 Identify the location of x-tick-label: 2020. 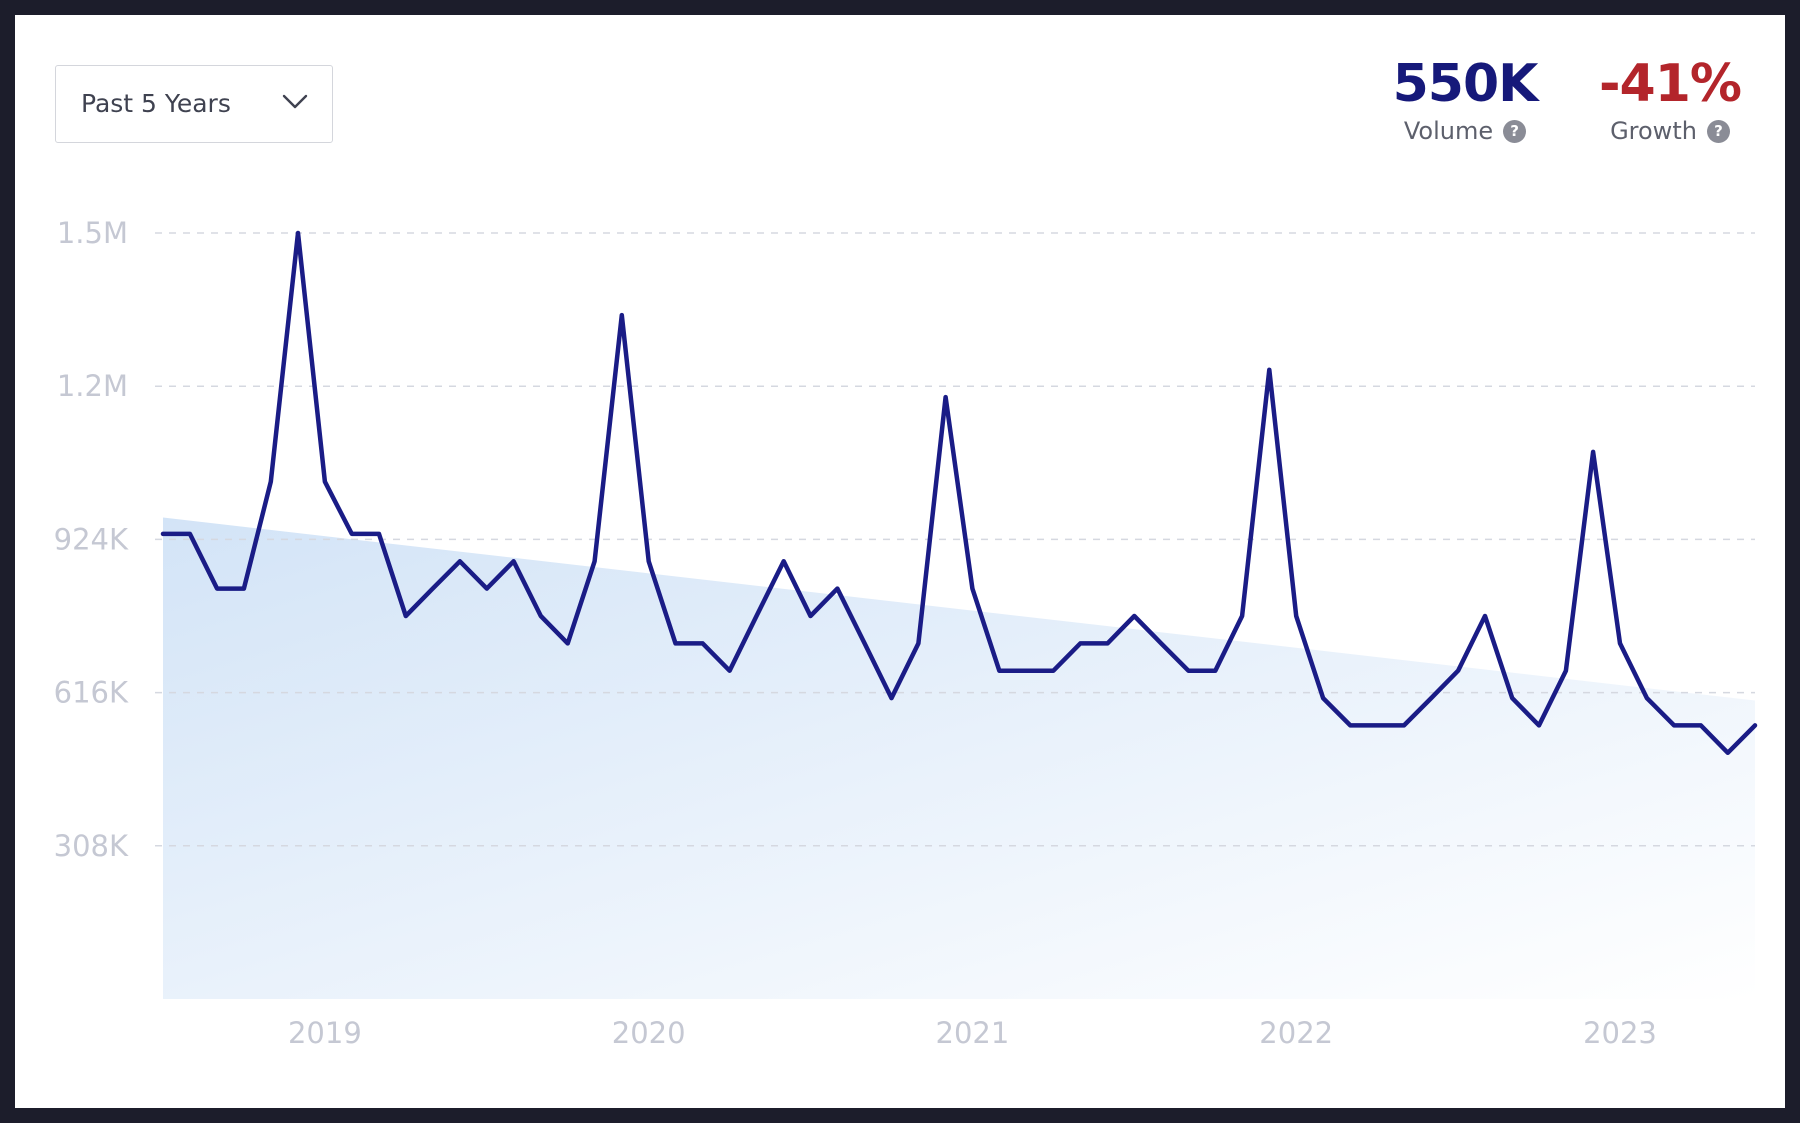
(649, 1033).